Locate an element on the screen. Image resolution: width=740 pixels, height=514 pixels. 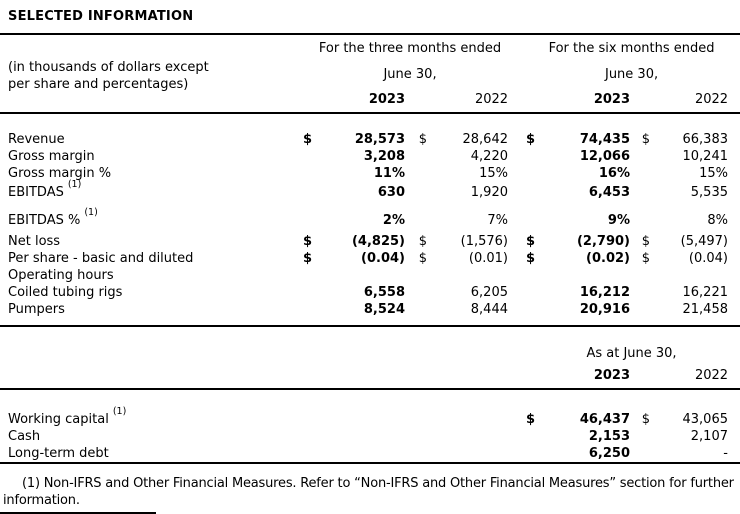
year-header-2023-as-at: 2023 is located at coordinates (611, 375).